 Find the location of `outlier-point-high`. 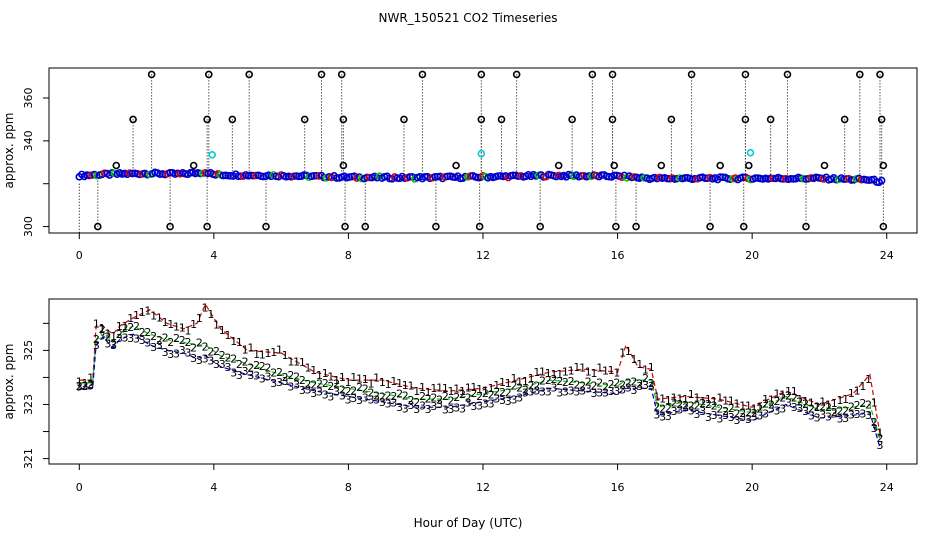

outlier-point-high is located at coordinates (321, 74).